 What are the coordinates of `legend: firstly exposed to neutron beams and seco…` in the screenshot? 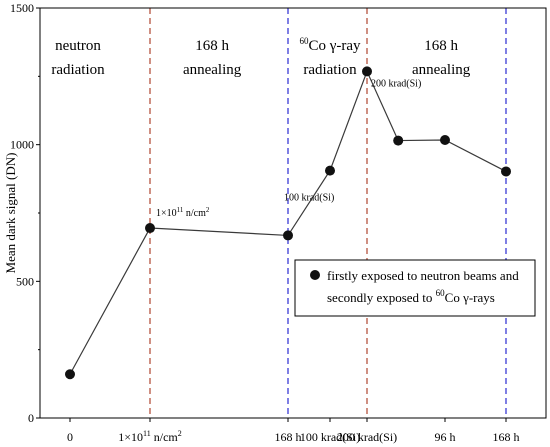 It's located at (415, 288).